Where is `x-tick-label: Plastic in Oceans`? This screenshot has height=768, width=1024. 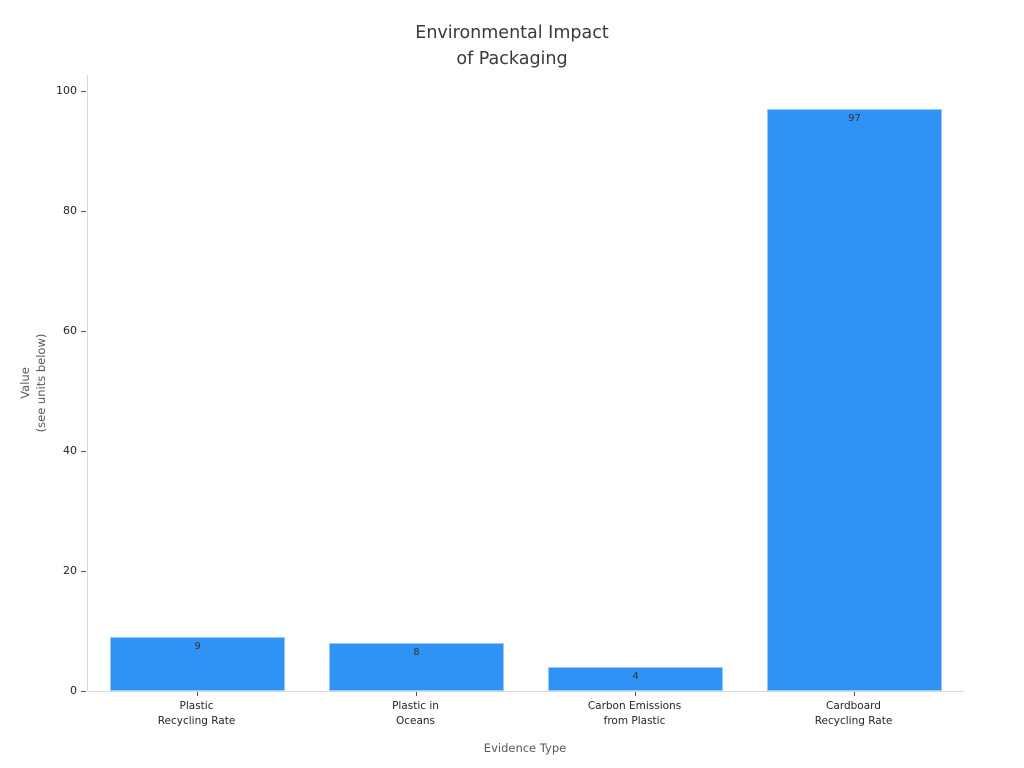
x-tick-label: Plastic in Oceans is located at coordinates (415, 713).